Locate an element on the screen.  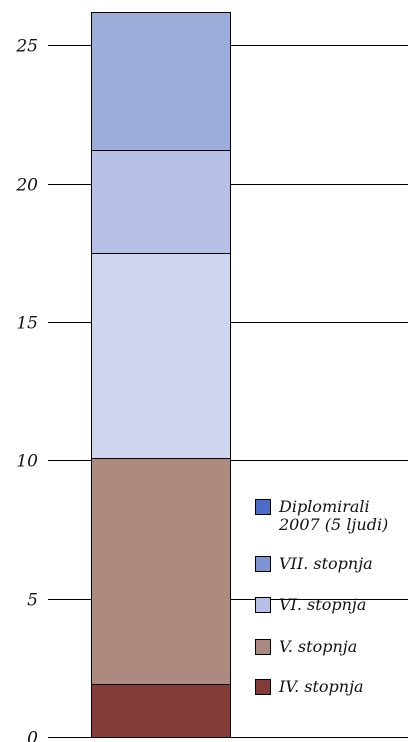
y-tick-label: 25 is located at coordinates (26, 47).